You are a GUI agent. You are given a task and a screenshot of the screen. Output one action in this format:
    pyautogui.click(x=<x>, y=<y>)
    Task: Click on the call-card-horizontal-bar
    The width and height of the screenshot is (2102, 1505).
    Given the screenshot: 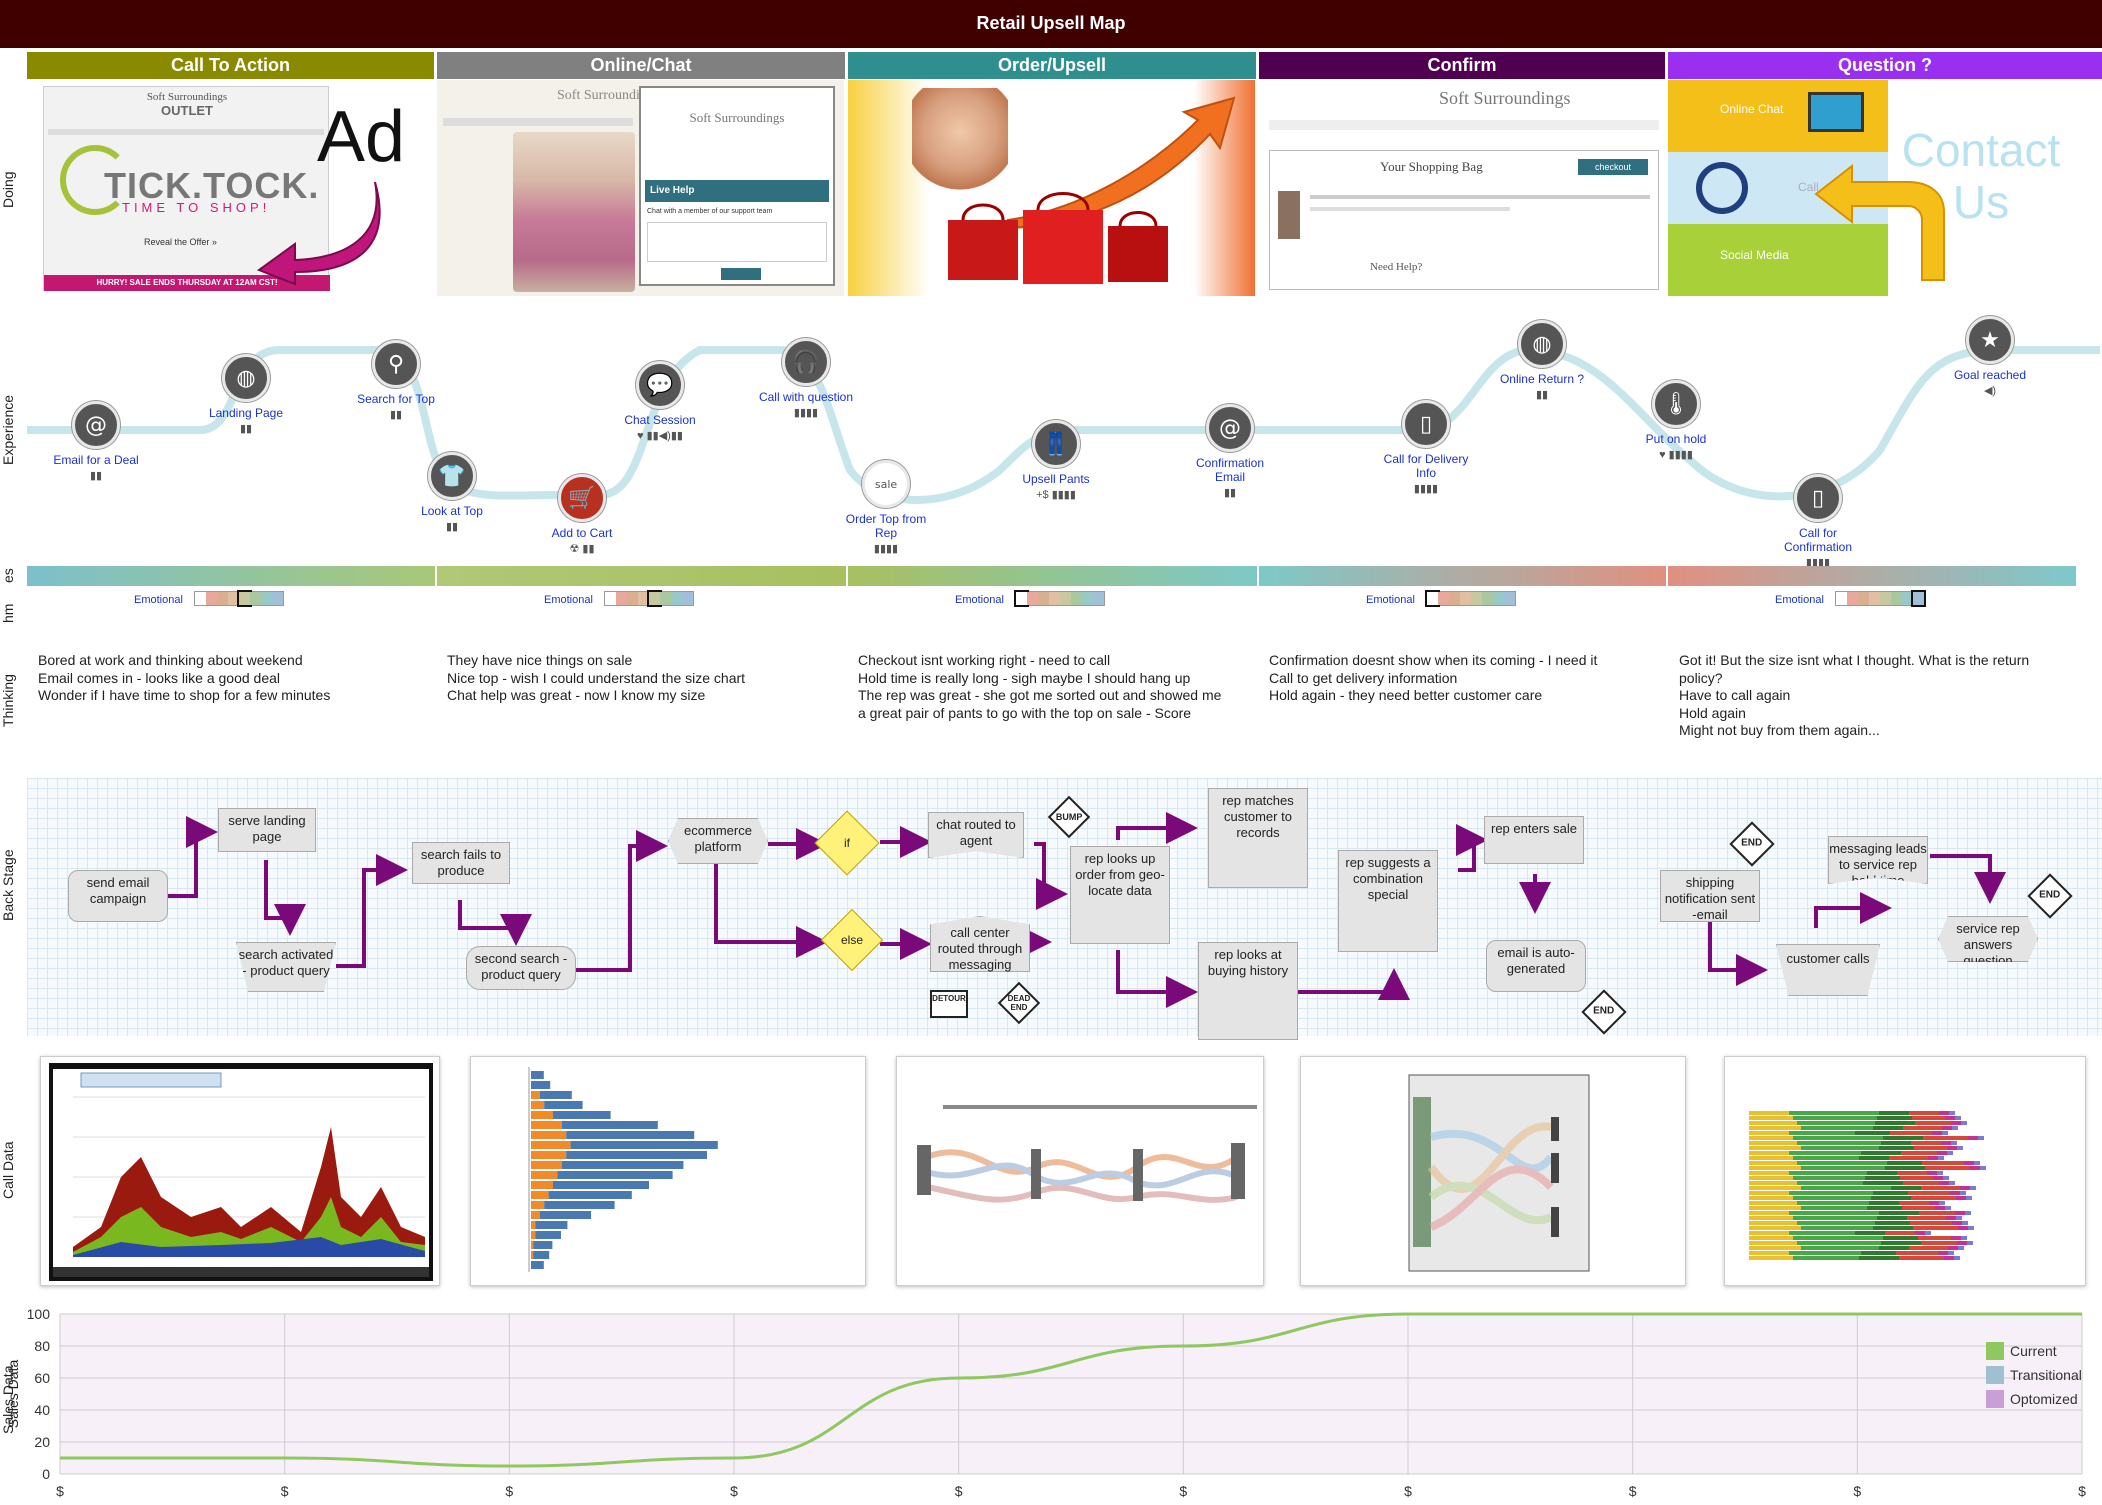 What is the action you would take?
    pyautogui.click(x=668, y=1171)
    